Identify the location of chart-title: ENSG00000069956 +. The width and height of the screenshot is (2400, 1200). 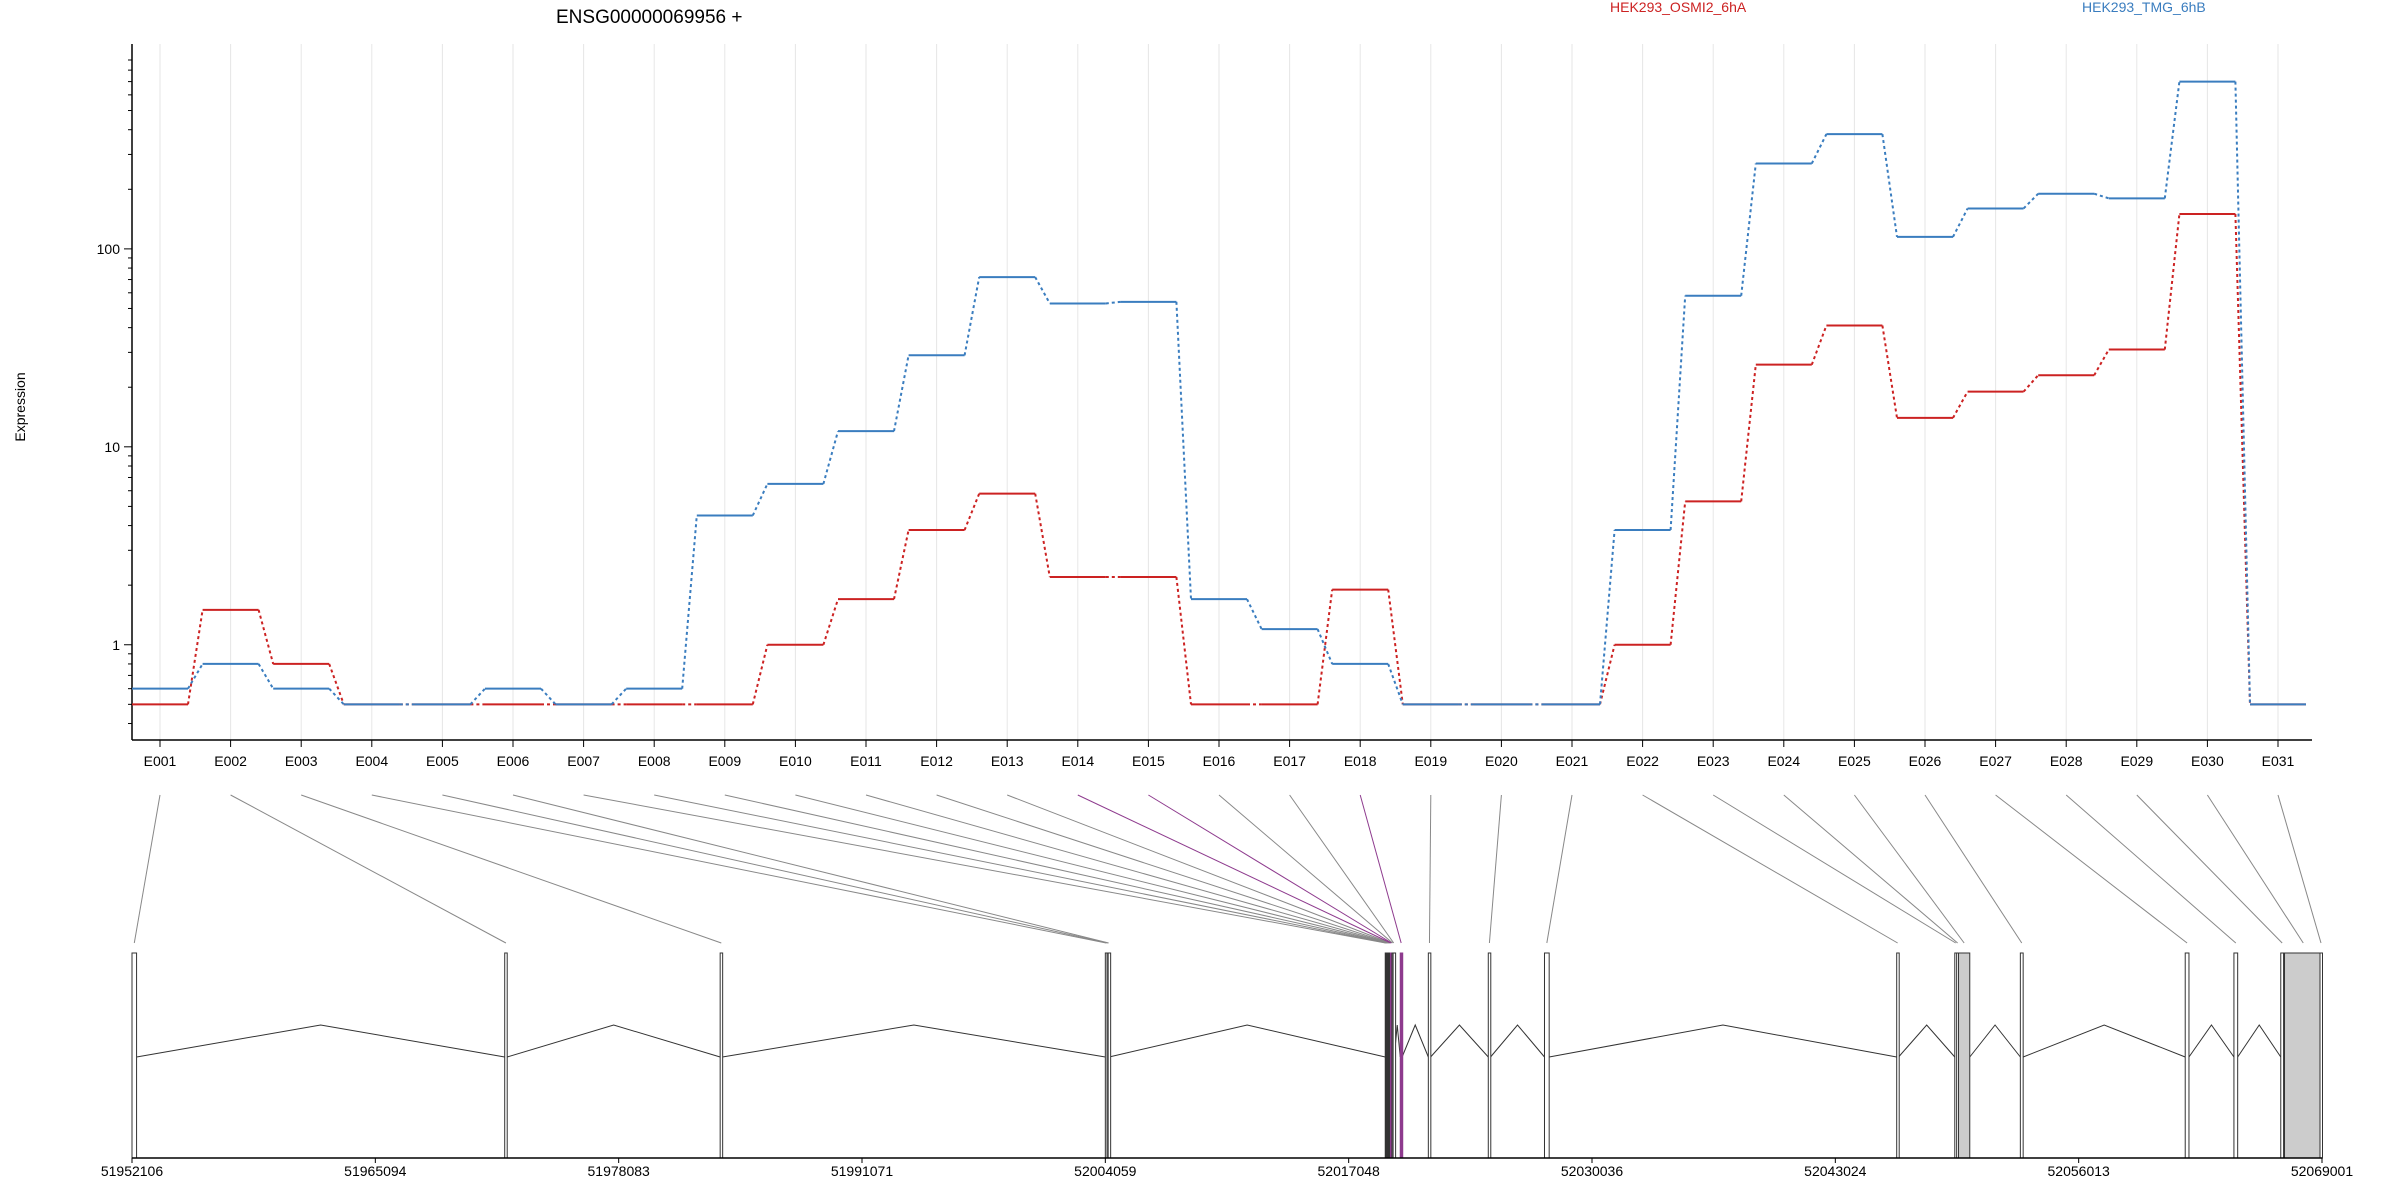
(649, 17).